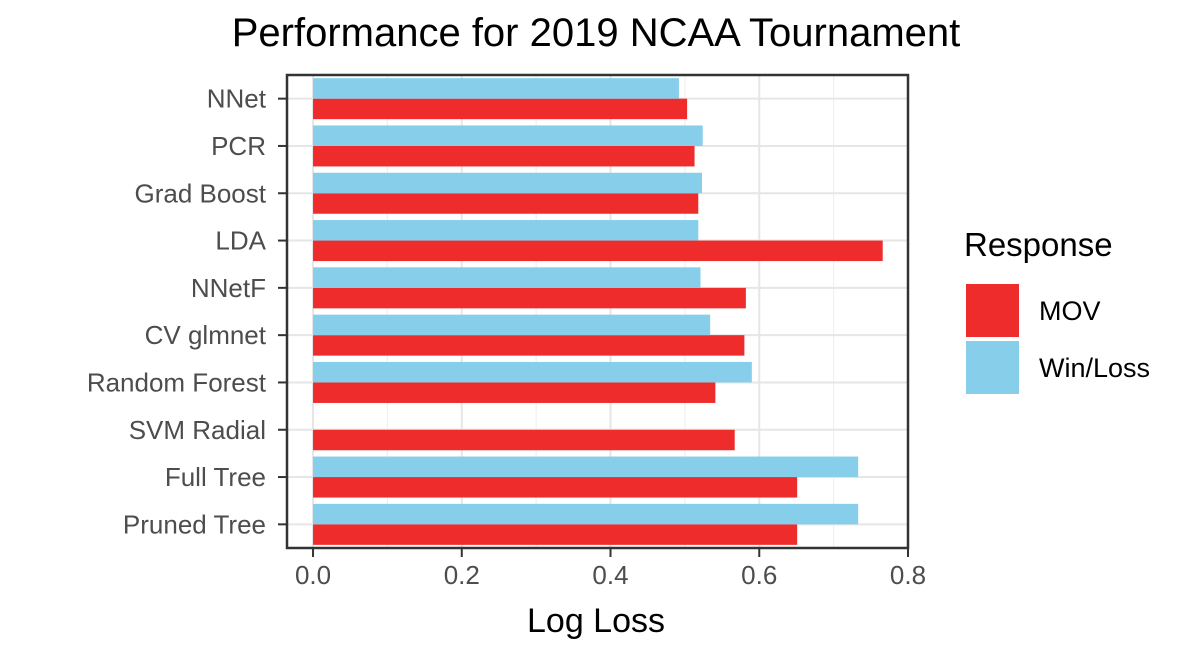 This screenshot has width=1198, height=658. Describe the element at coordinates (197, 430) in the screenshot. I see `y-tick-label: SVM Radial` at that location.